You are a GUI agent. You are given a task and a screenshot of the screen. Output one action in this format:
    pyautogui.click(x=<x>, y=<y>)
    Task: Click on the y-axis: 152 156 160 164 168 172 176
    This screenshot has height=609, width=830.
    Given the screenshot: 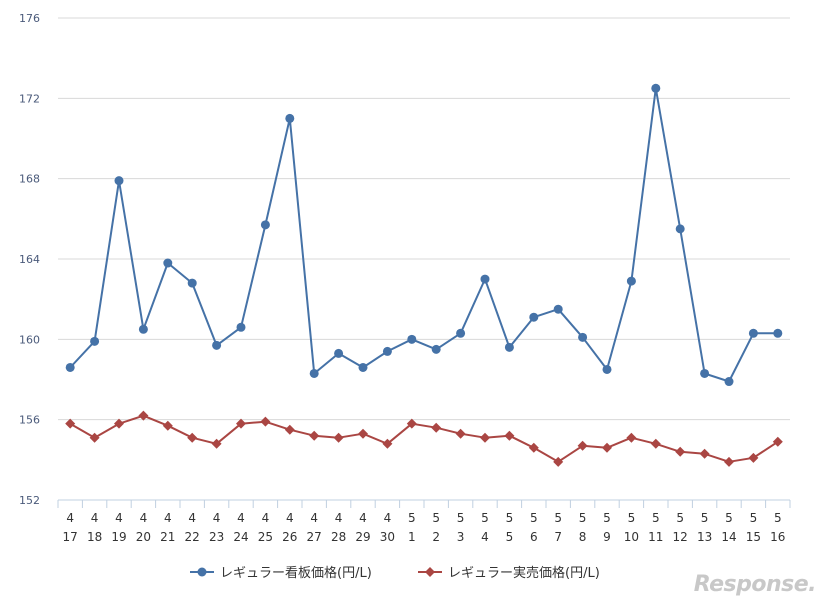 What is the action you would take?
    pyautogui.click(x=29, y=259)
    